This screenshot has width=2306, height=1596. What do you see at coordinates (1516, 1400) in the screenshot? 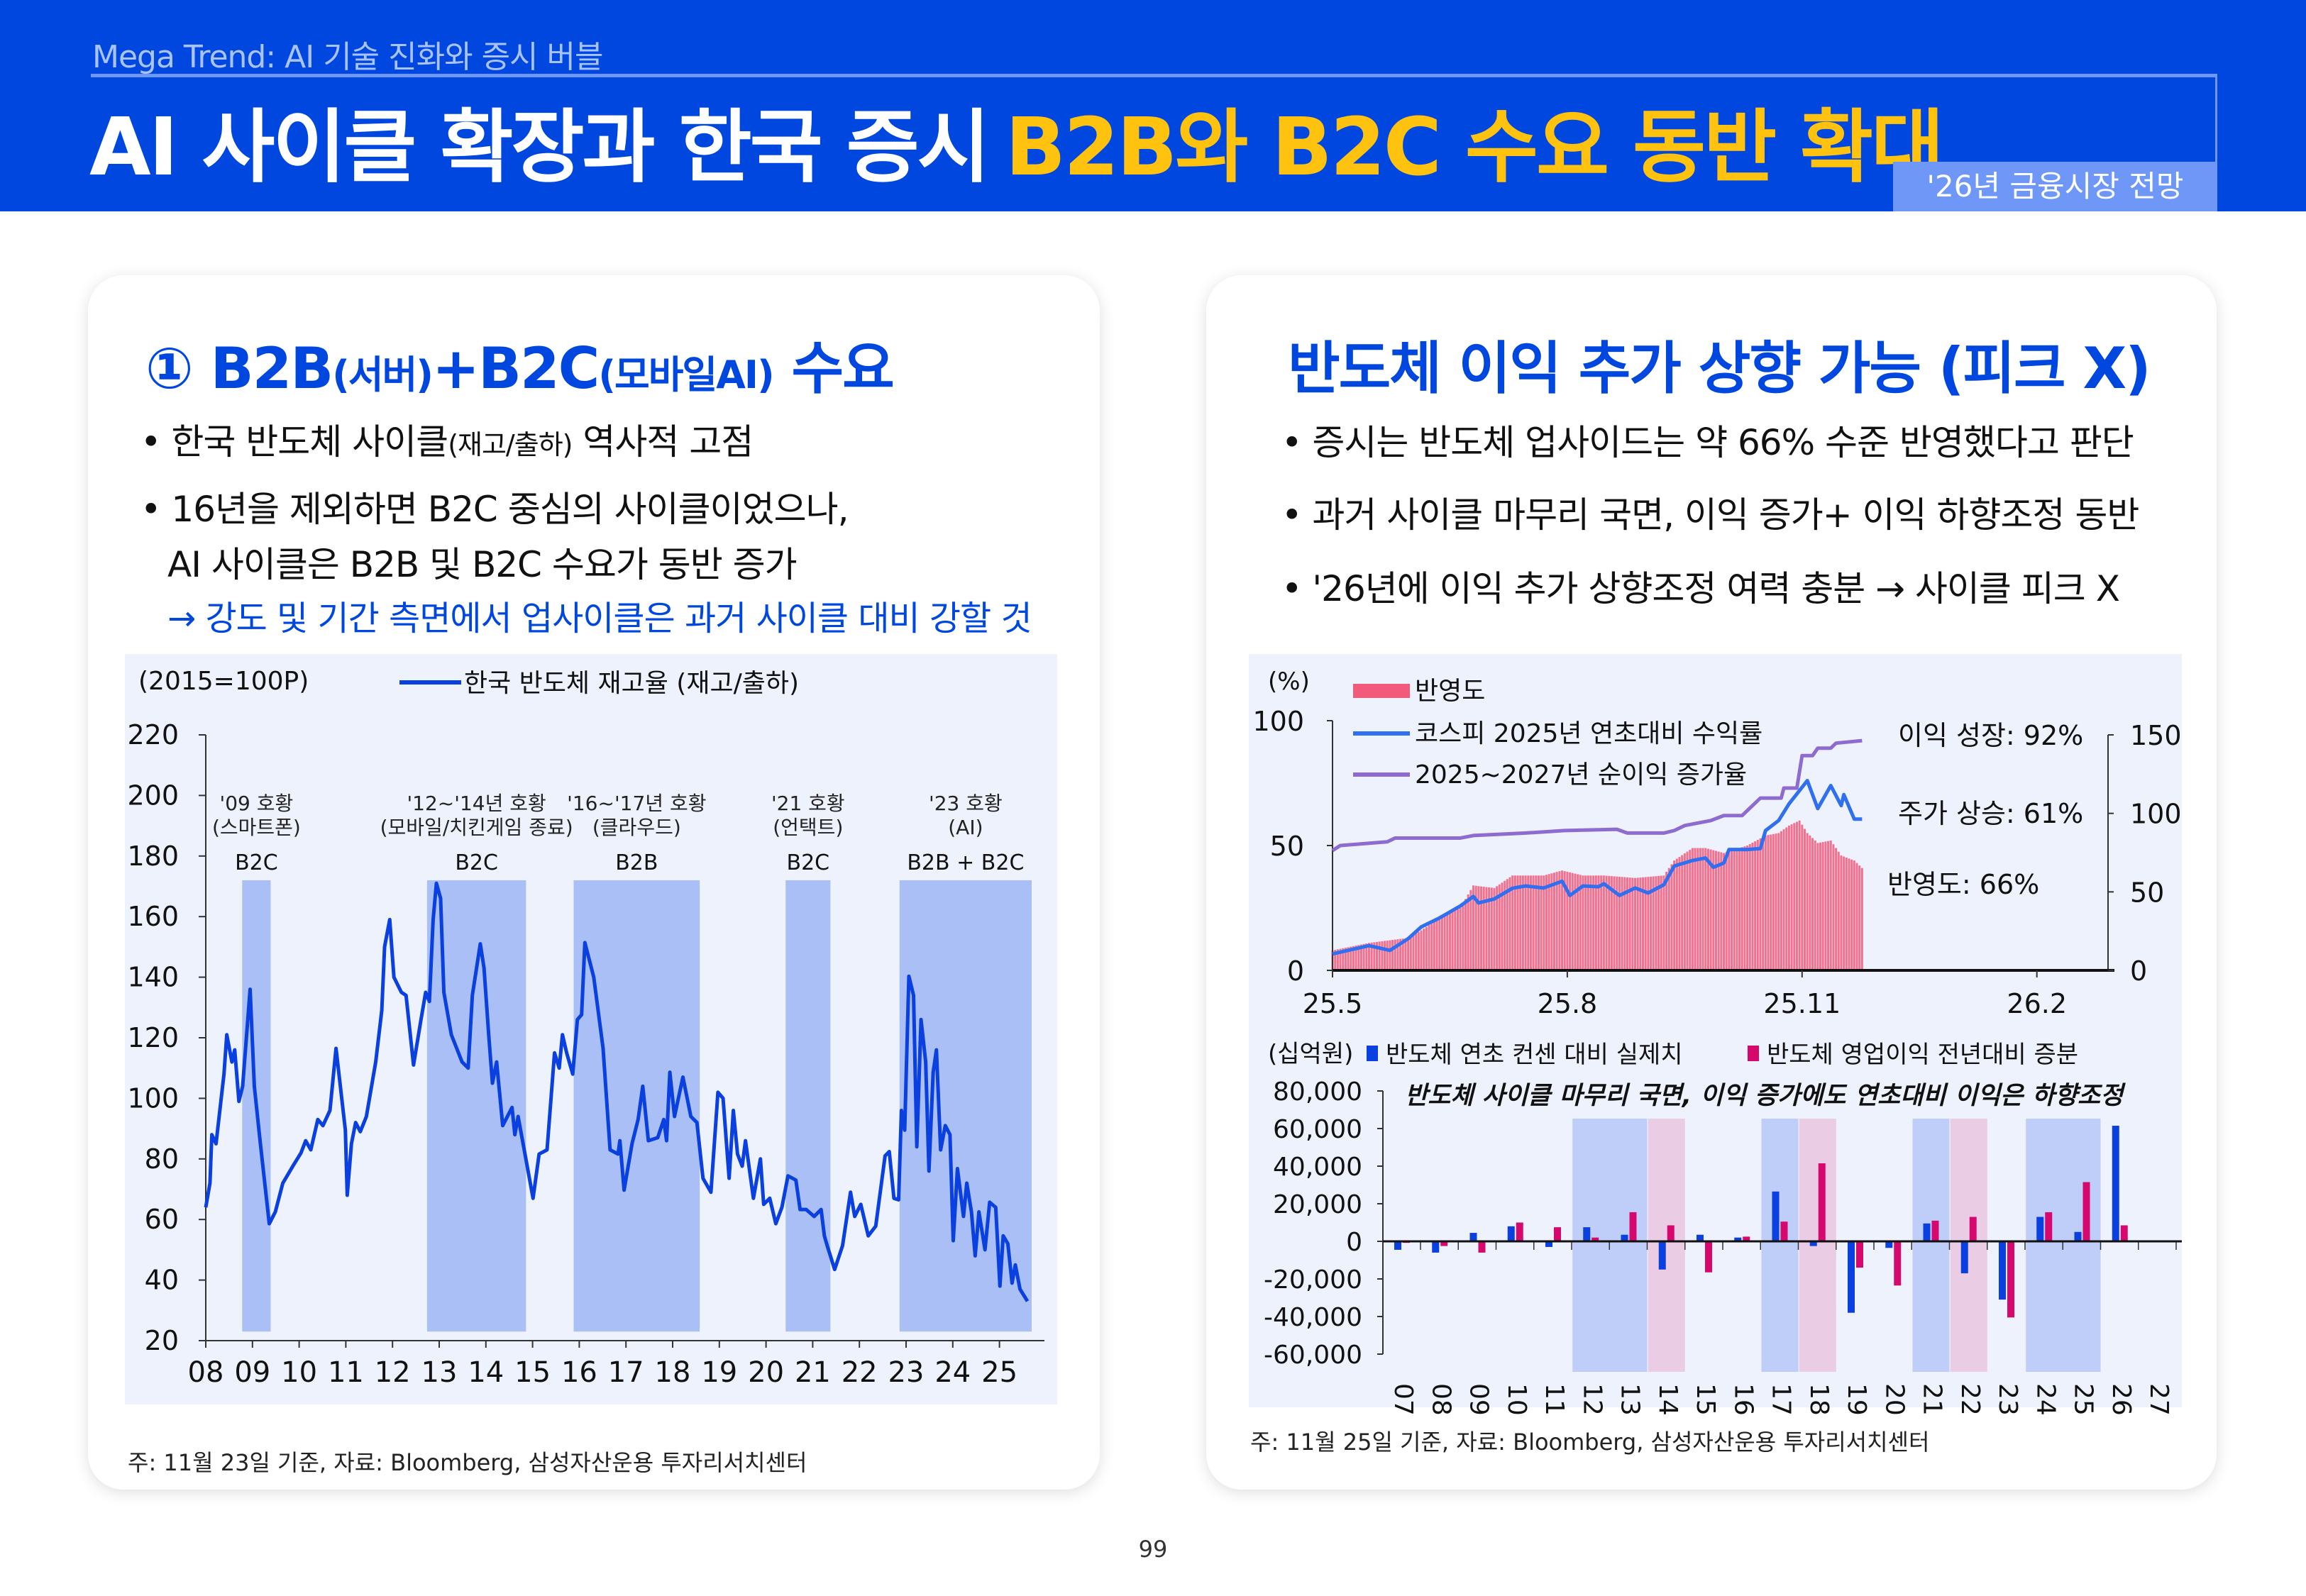
I see `x-tick-label: 10` at bounding box center [1516, 1400].